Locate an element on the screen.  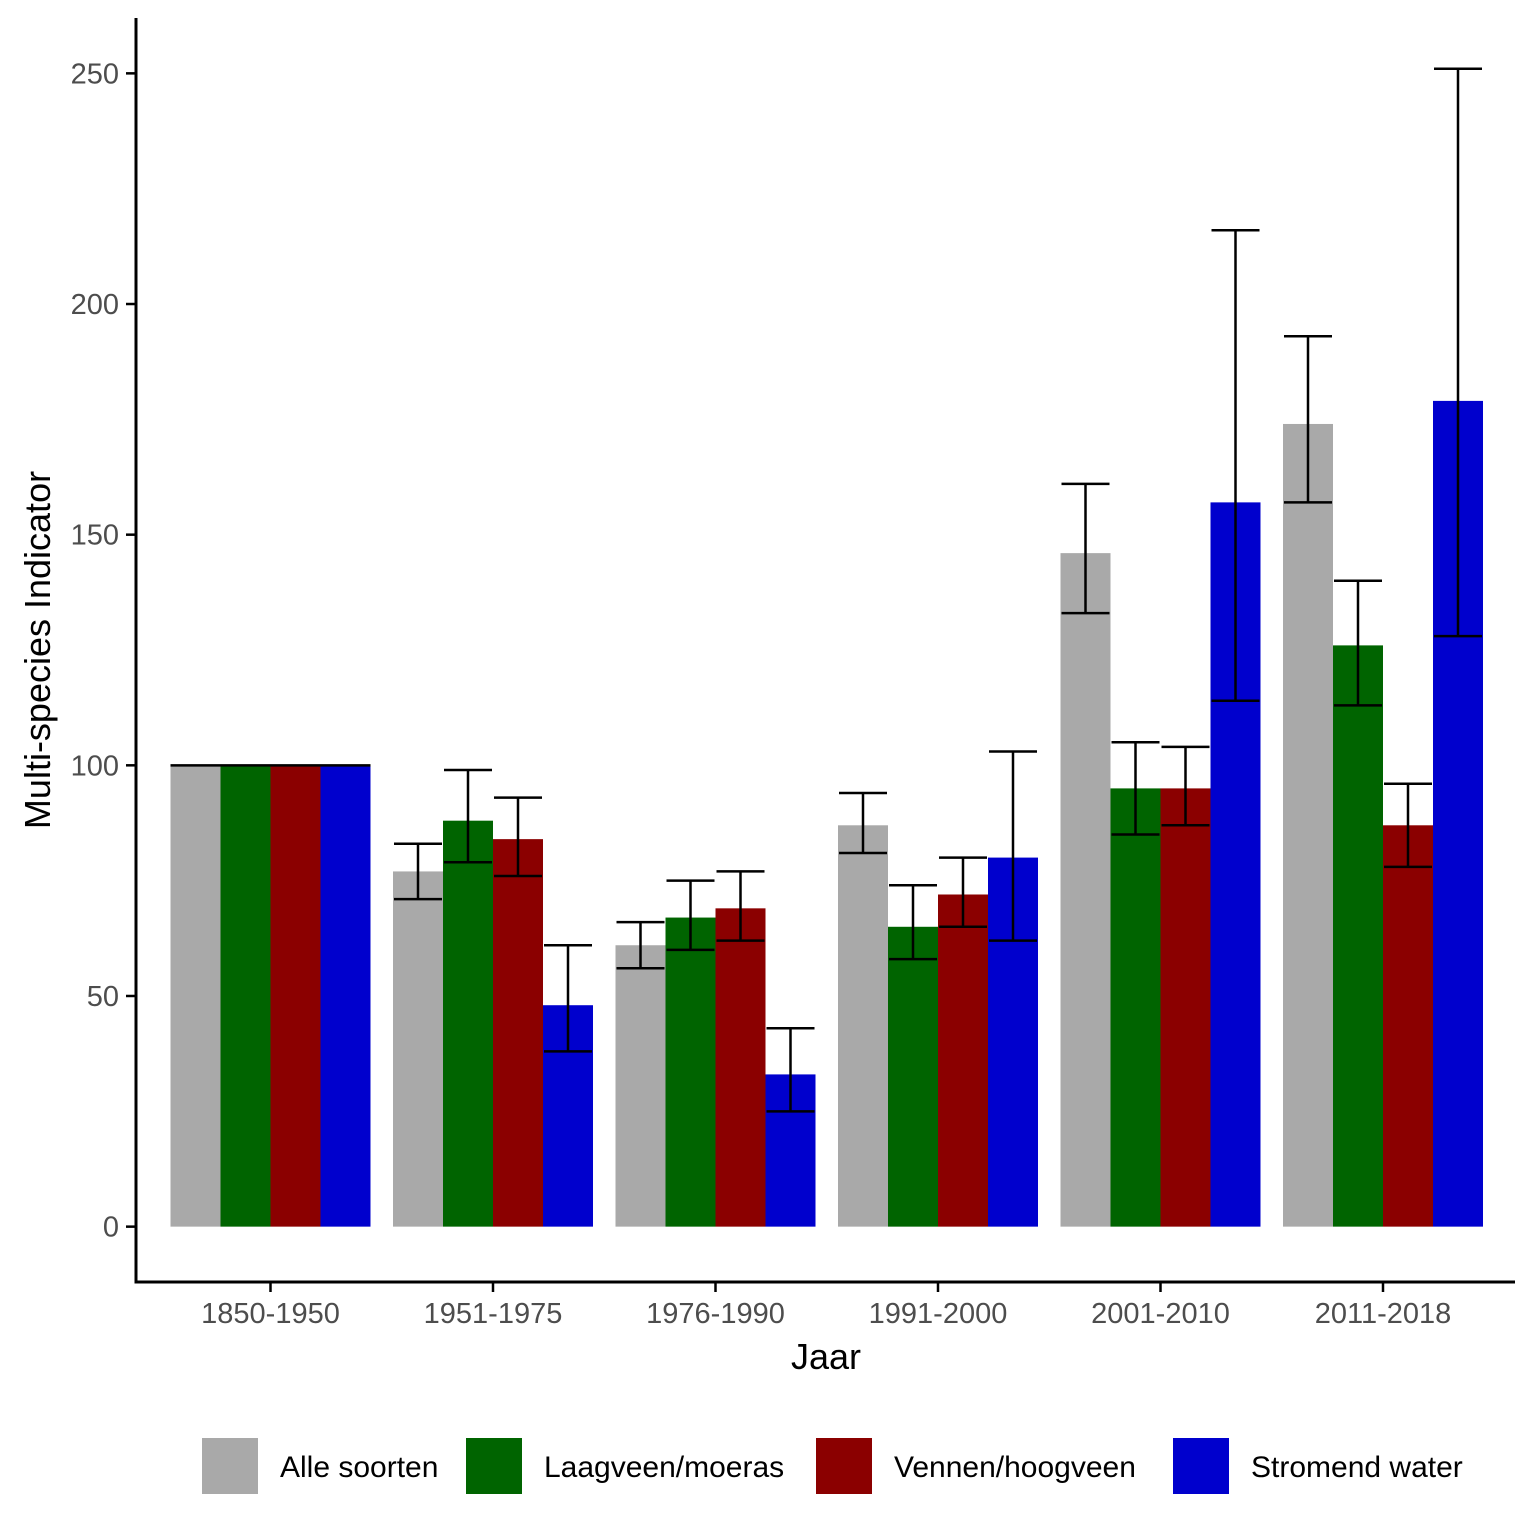
bar-vennen-hoogveen-1991-2000 is located at coordinates (963, 1060).